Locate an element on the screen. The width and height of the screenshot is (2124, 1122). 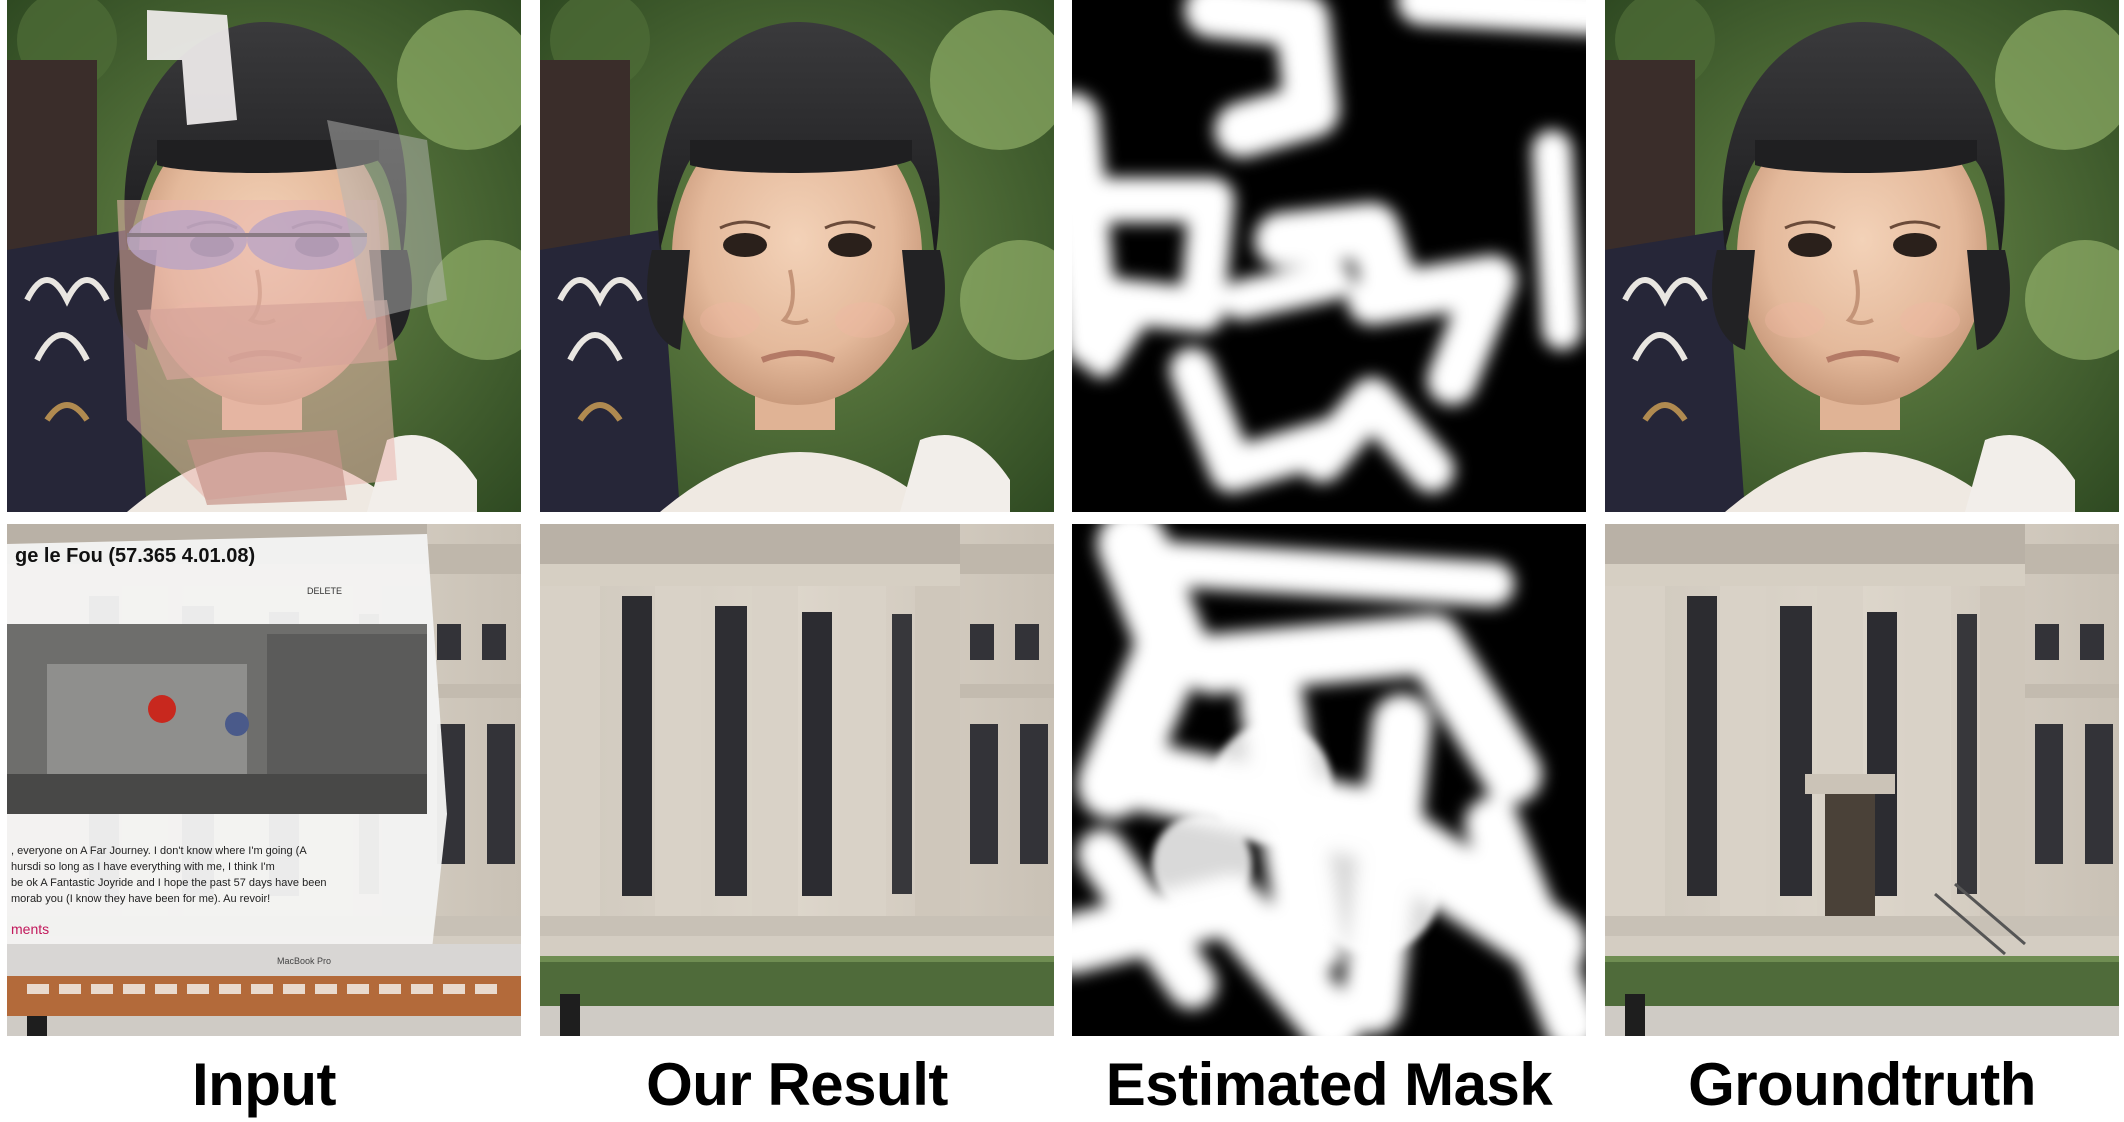
result-image-child is located at coordinates (797, 256).